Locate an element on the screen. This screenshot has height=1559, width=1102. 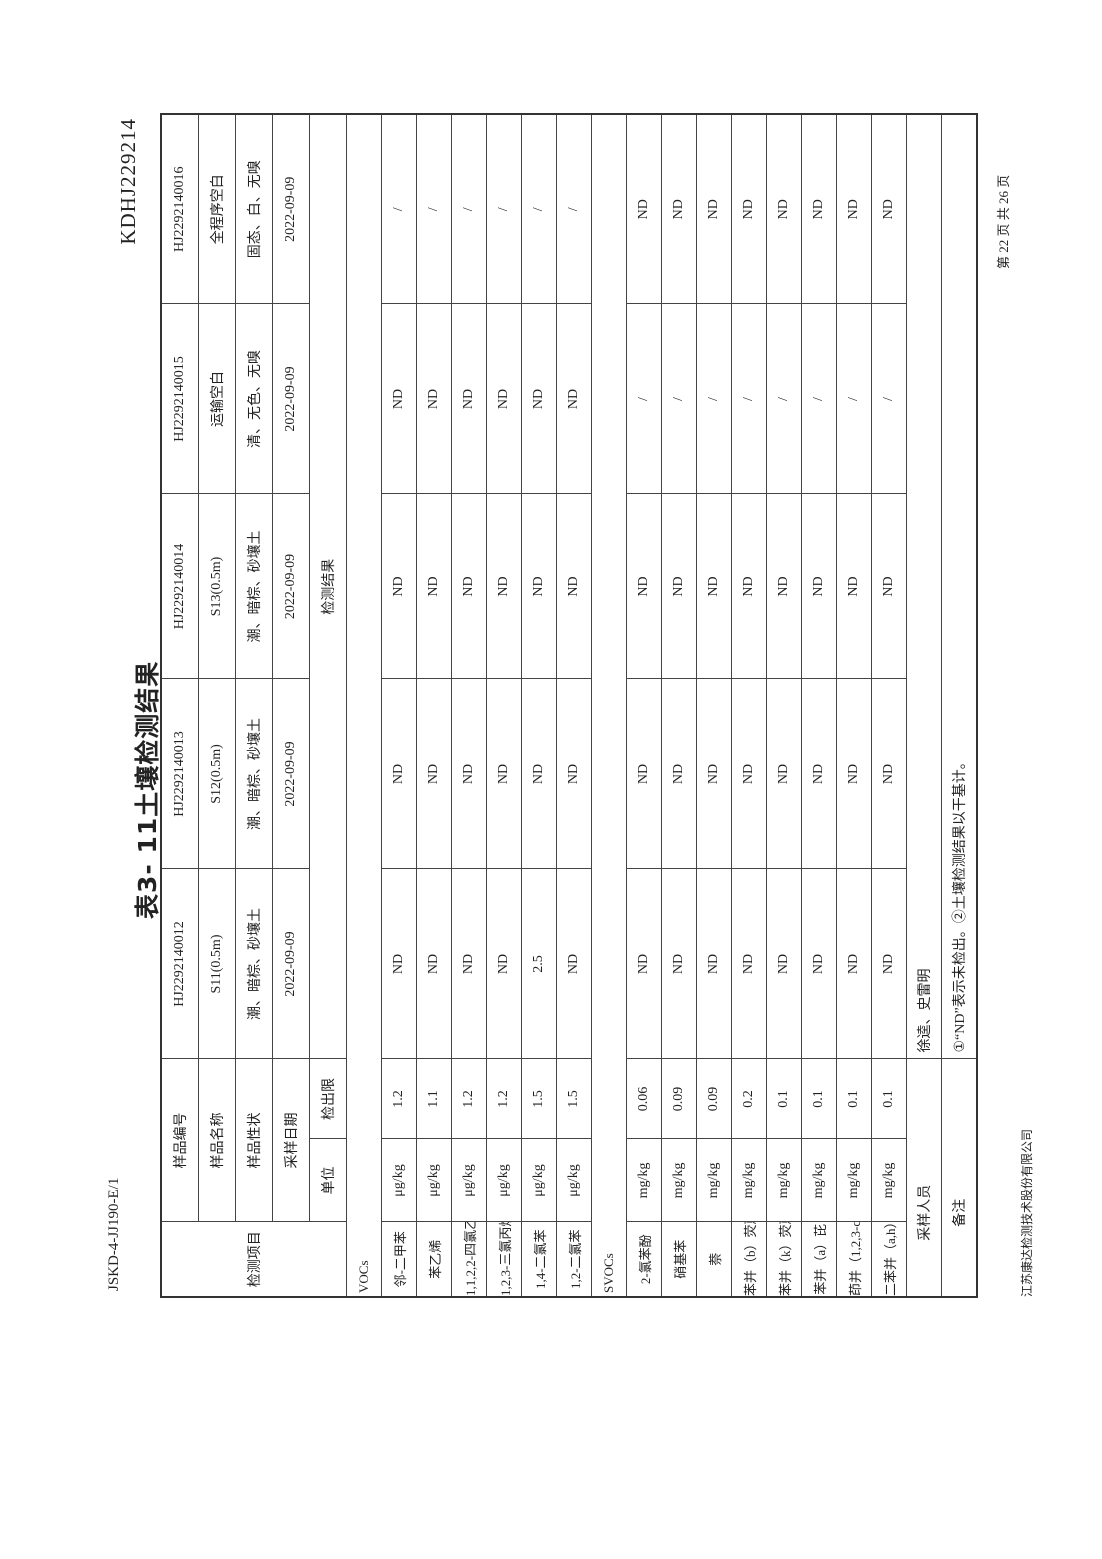
item-limit: 0.2 is located at coordinates (749, 1099).